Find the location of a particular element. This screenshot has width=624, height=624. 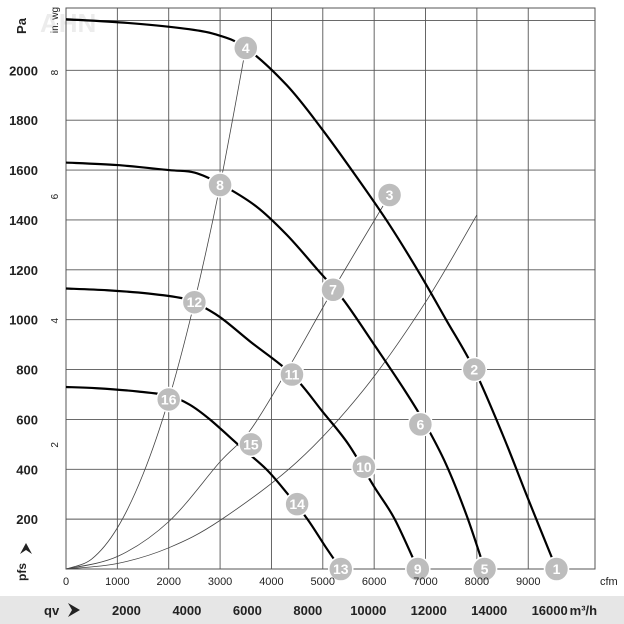

operating-point-14: 14 is located at coordinates (297, 504).